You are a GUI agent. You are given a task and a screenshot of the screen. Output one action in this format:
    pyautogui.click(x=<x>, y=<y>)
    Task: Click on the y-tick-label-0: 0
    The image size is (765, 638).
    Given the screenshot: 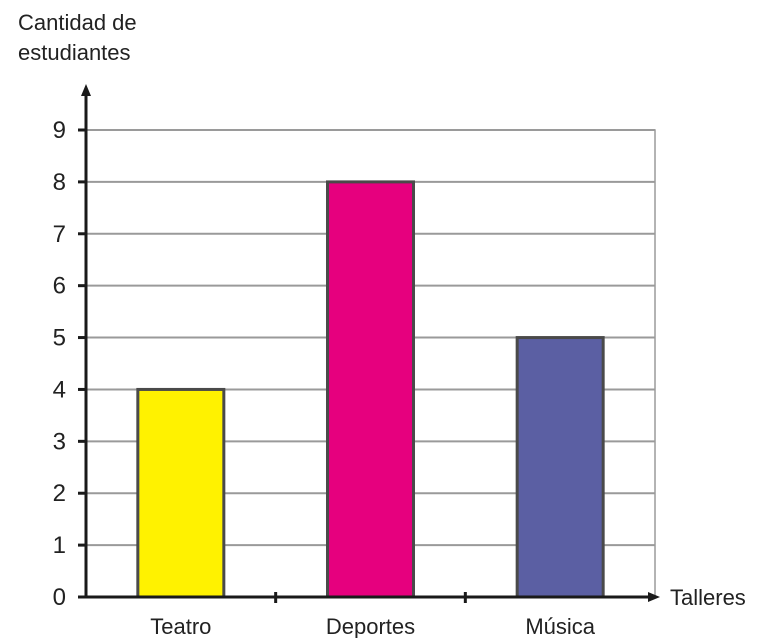 What is the action you would take?
    pyautogui.click(x=59, y=597)
    